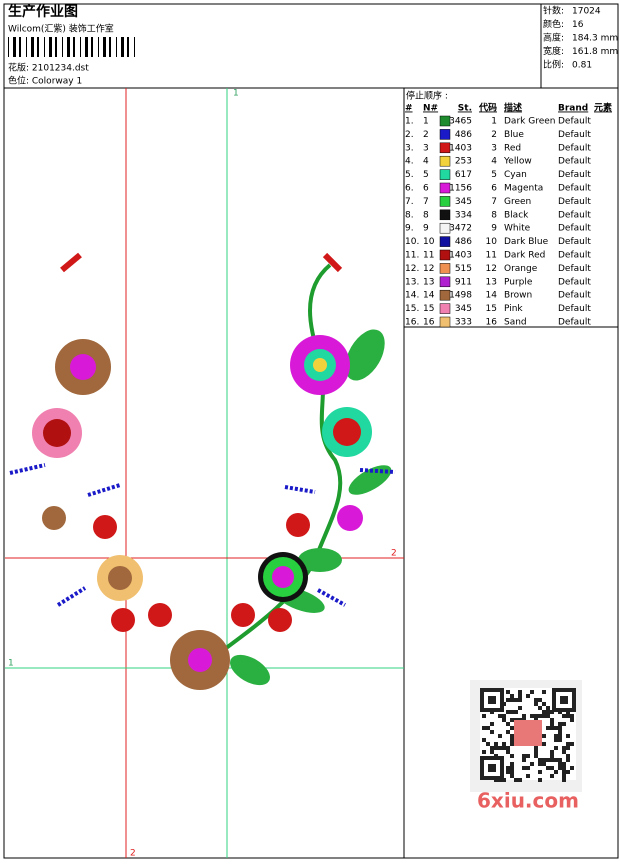 This screenshot has width=620, height=865. Describe the element at coordinates (463, 323) in the screenshot. I see `stitches: 333` at that location.